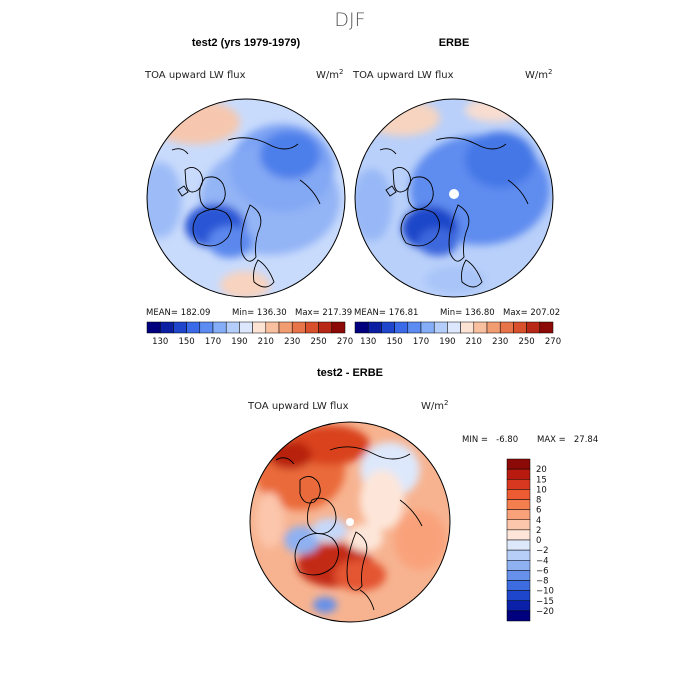 The width and height of the screenshot is (700, 700). Describe the element at coordinates (567, 440) in the screenshot. I see `stat-max: MAX = 27.84` at that location.